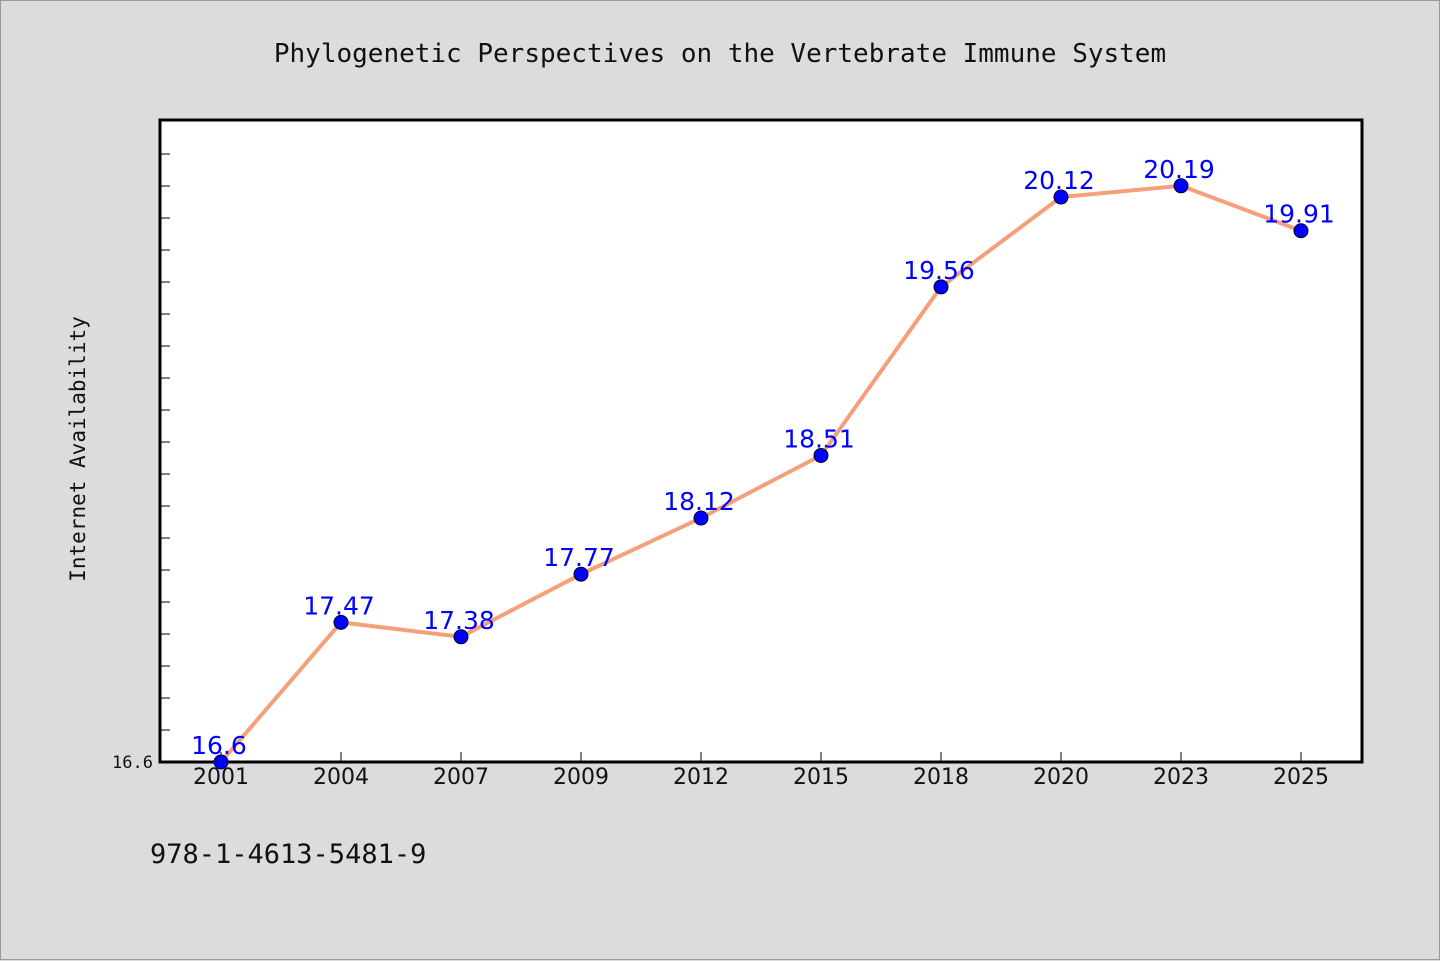 The height and width of the screenshot is (961, 1440). Describe the element at coordinates (581, 777) in the screenshot. I see `x-tick-label: 2009` at that location.